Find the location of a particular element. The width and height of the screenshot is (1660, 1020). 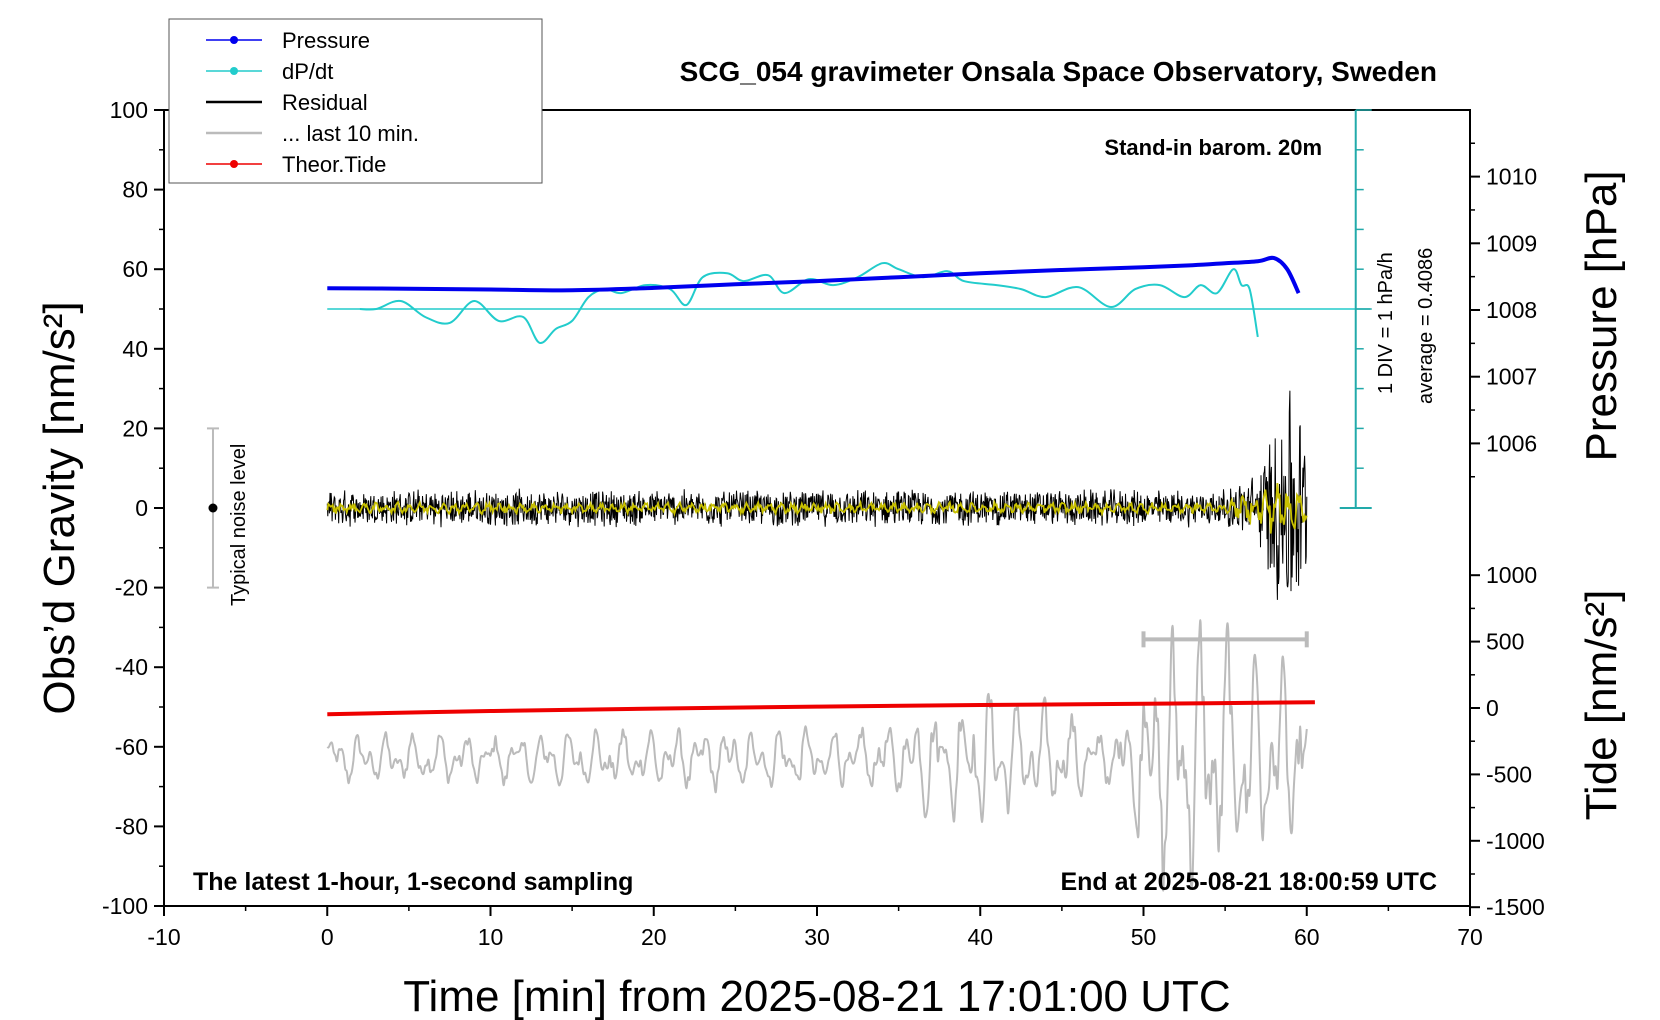

y-axis-title-tide: Tide [nm/s²] is located at coordinates (1601, 705).